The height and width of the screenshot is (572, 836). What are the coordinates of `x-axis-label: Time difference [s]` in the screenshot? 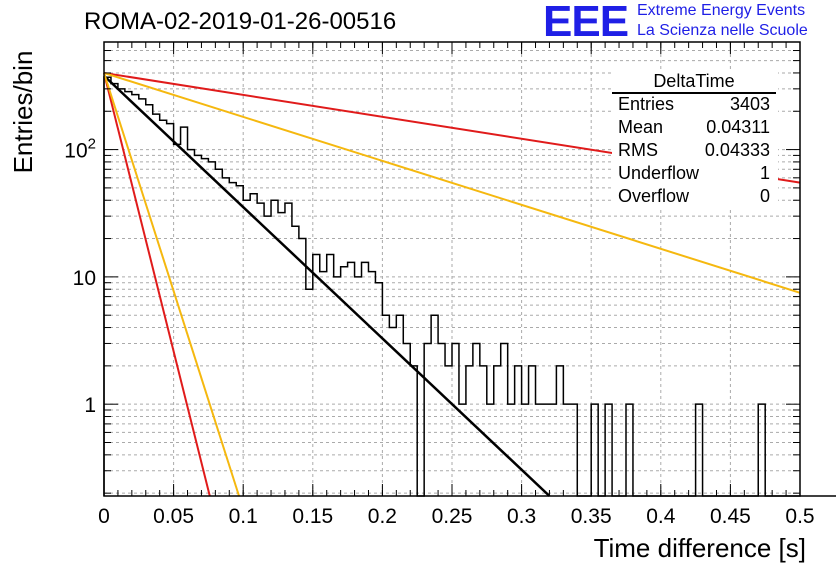 It's located at (699, 548).